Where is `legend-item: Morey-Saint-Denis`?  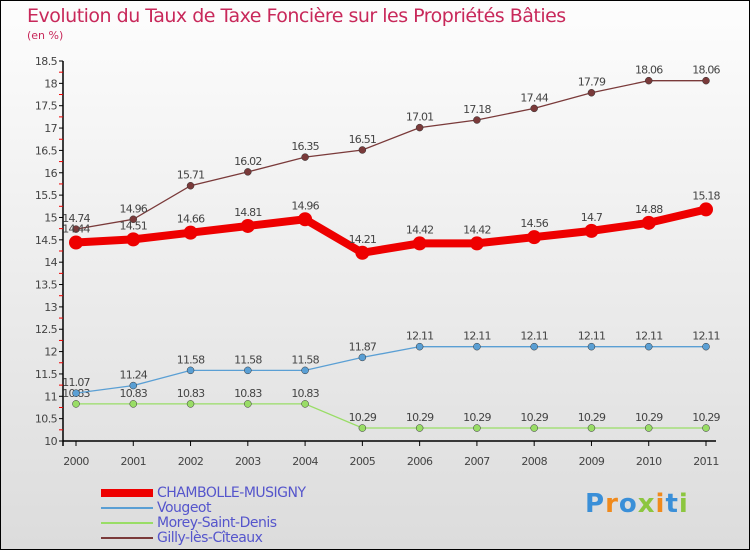
legend-item: Morey-Saint-Denis is located at coordinates (189, 523).